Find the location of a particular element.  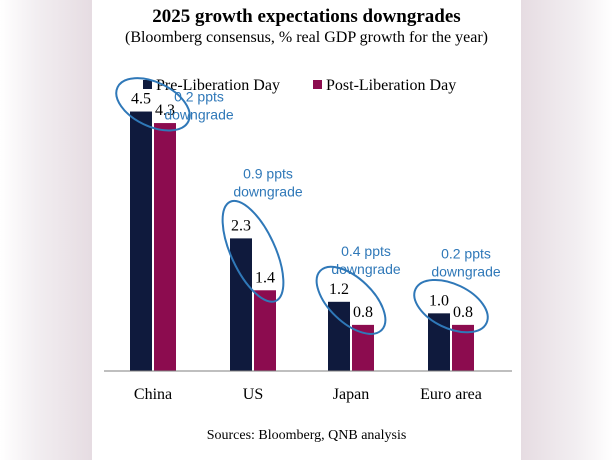

x-tick-labels: China US Japan Euro area is located at coordinates (308, 394).